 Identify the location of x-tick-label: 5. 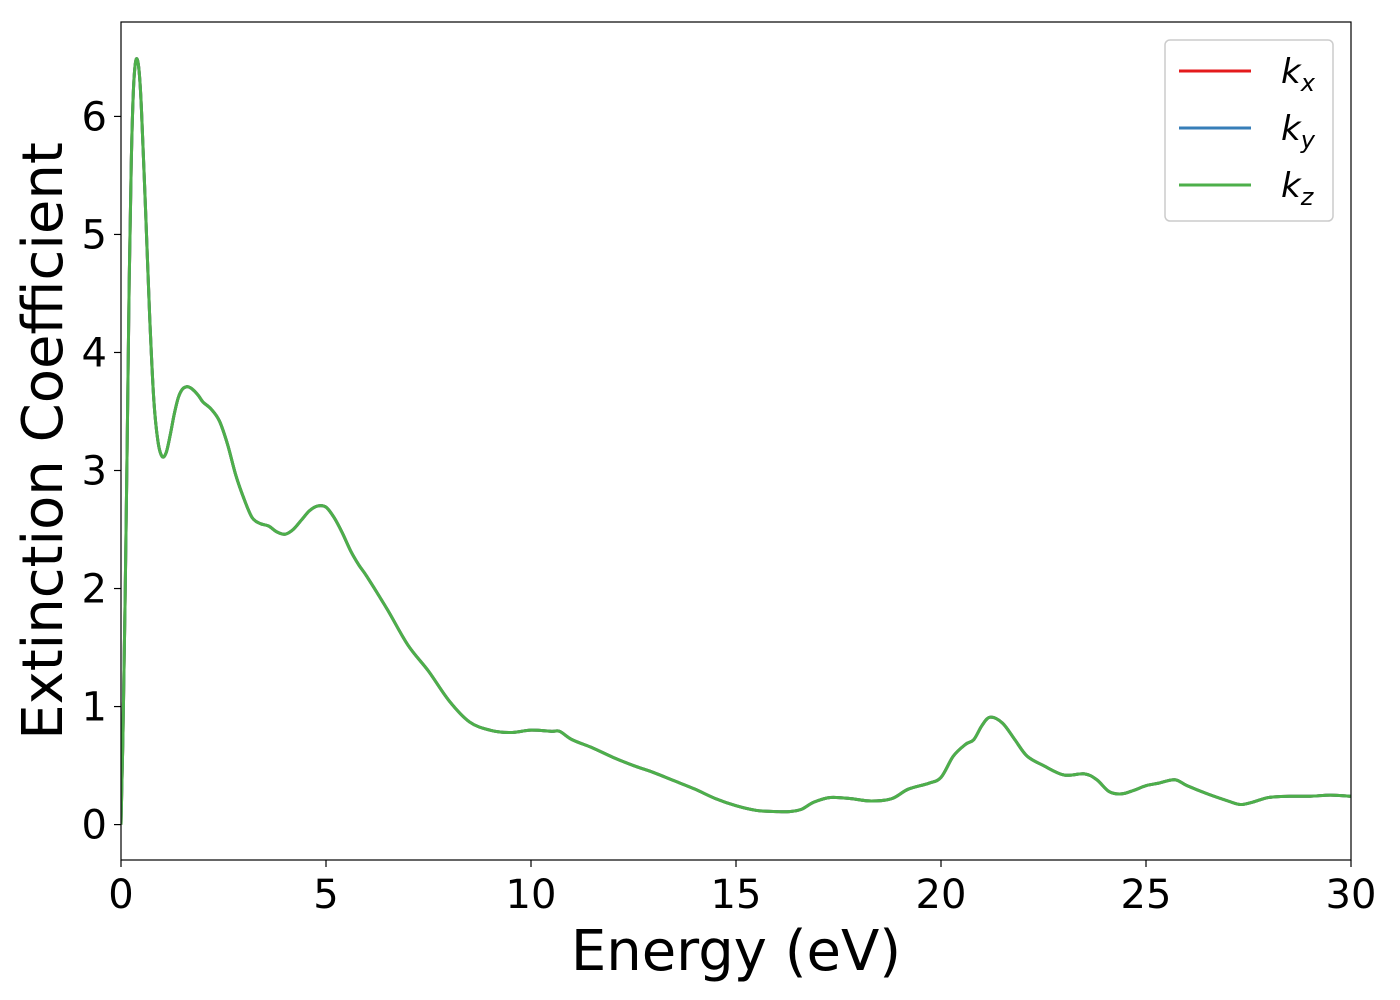
(325, 895).